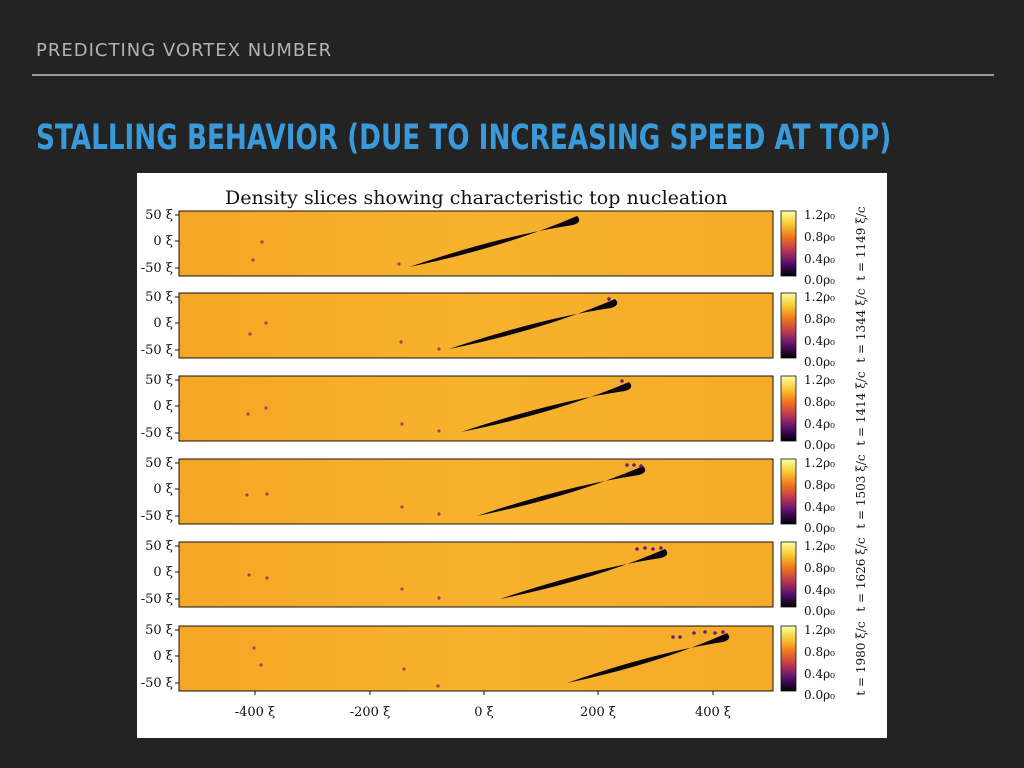 Image resolution: width=1024 pixels, height=768 pixels. Describe the element at coordinates (598, 712) in the screenshot. I see `x-tick-label: 200 ξ` at that location.